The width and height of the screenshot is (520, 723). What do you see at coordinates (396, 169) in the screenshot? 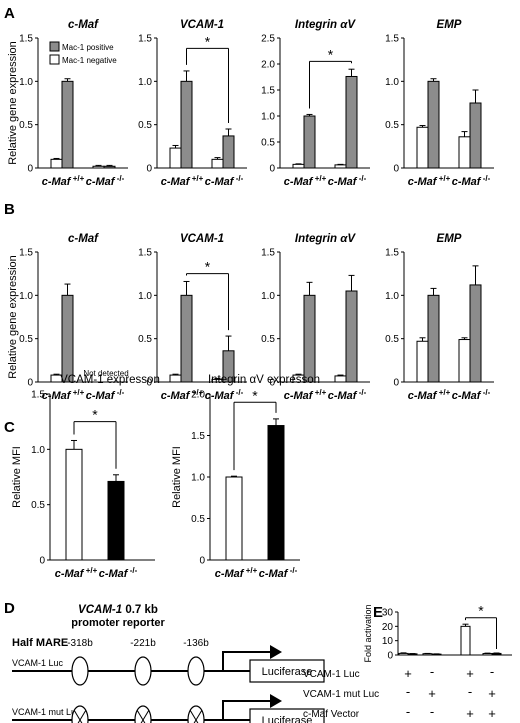
I see `panel-A-chart-4-y-tick-label: 0` at bounding box center [396, 169].